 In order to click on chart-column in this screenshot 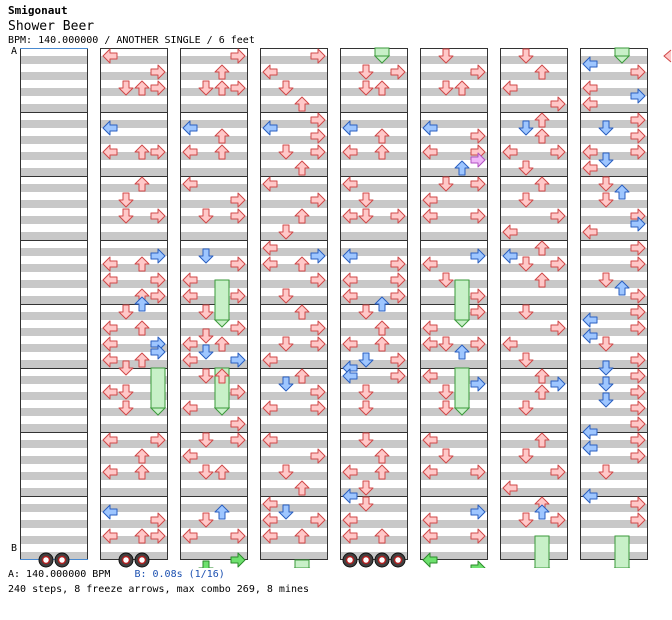, I will do `click(214, 304)`.